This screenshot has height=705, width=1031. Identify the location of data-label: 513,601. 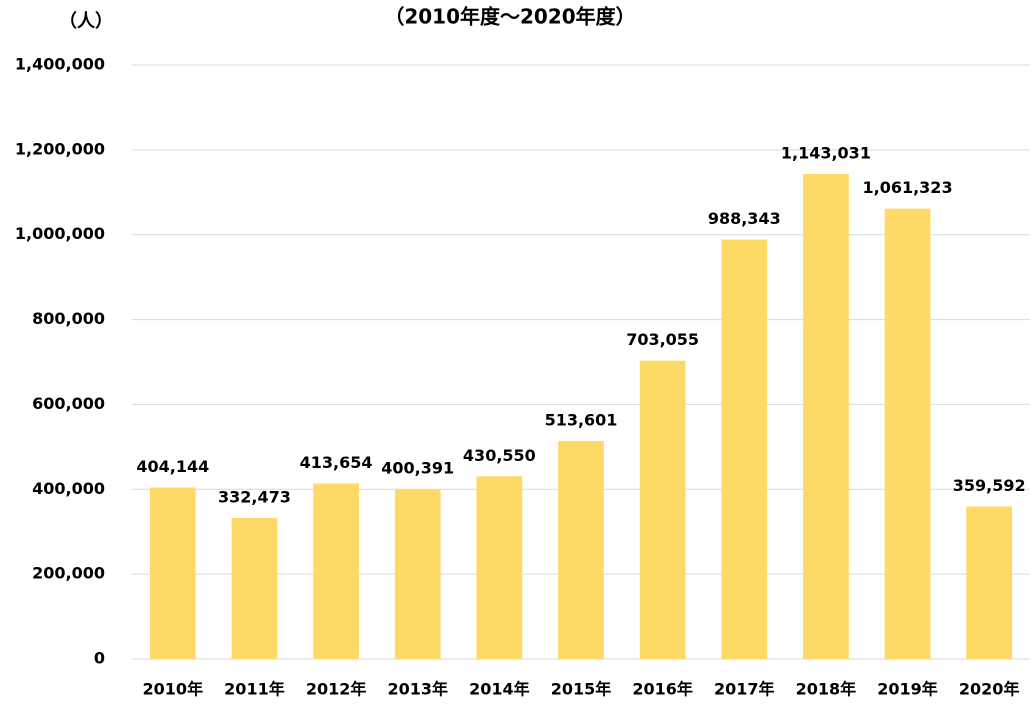
(581, 420).